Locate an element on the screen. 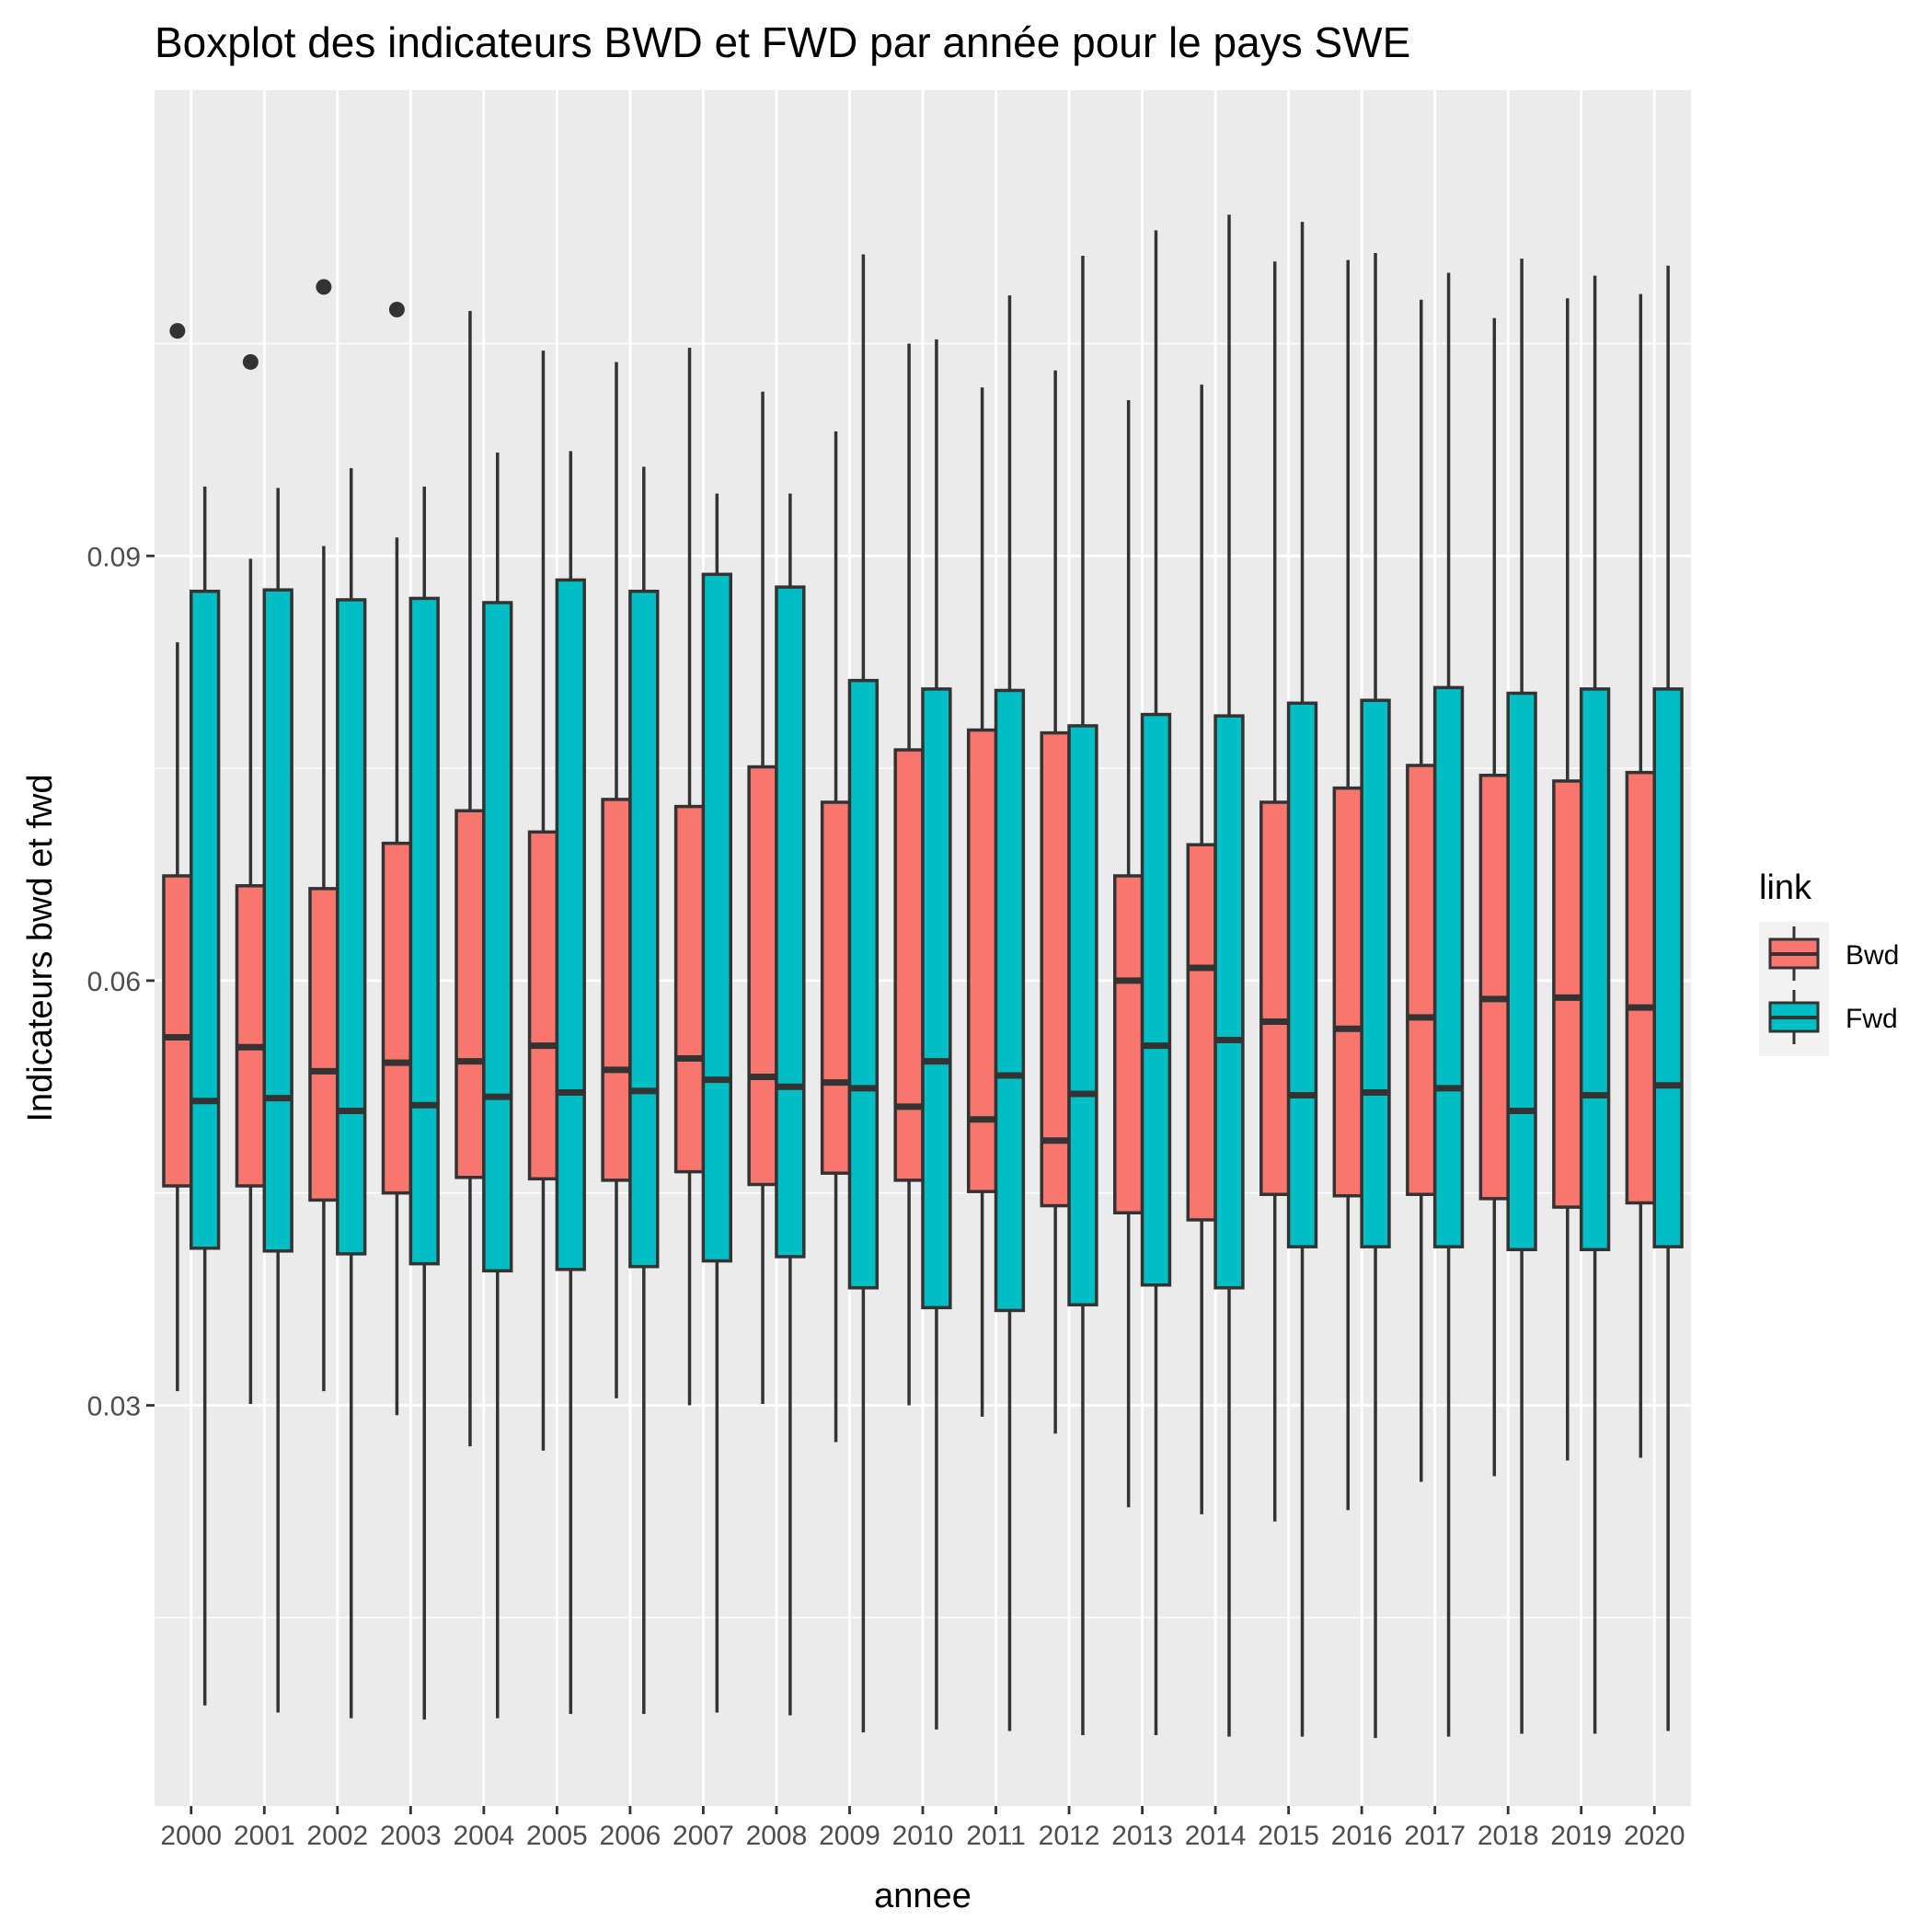  legend-label: Bwd is located at coordinates (1872, 955).